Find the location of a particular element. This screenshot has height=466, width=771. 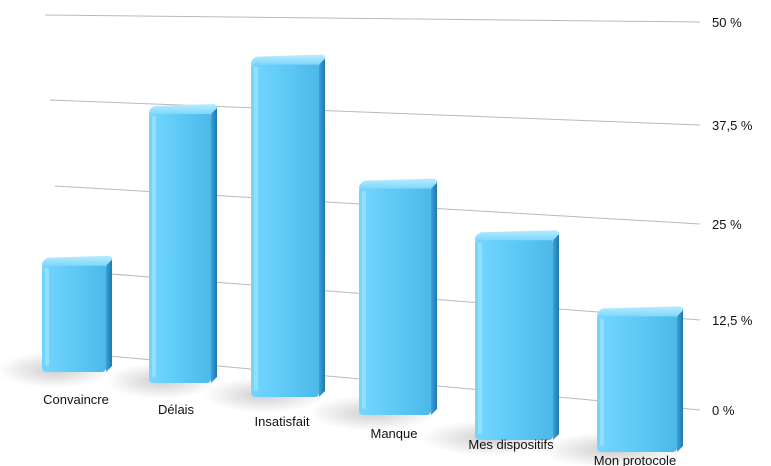

category-label: Manque is located at coordinates (394, 433).